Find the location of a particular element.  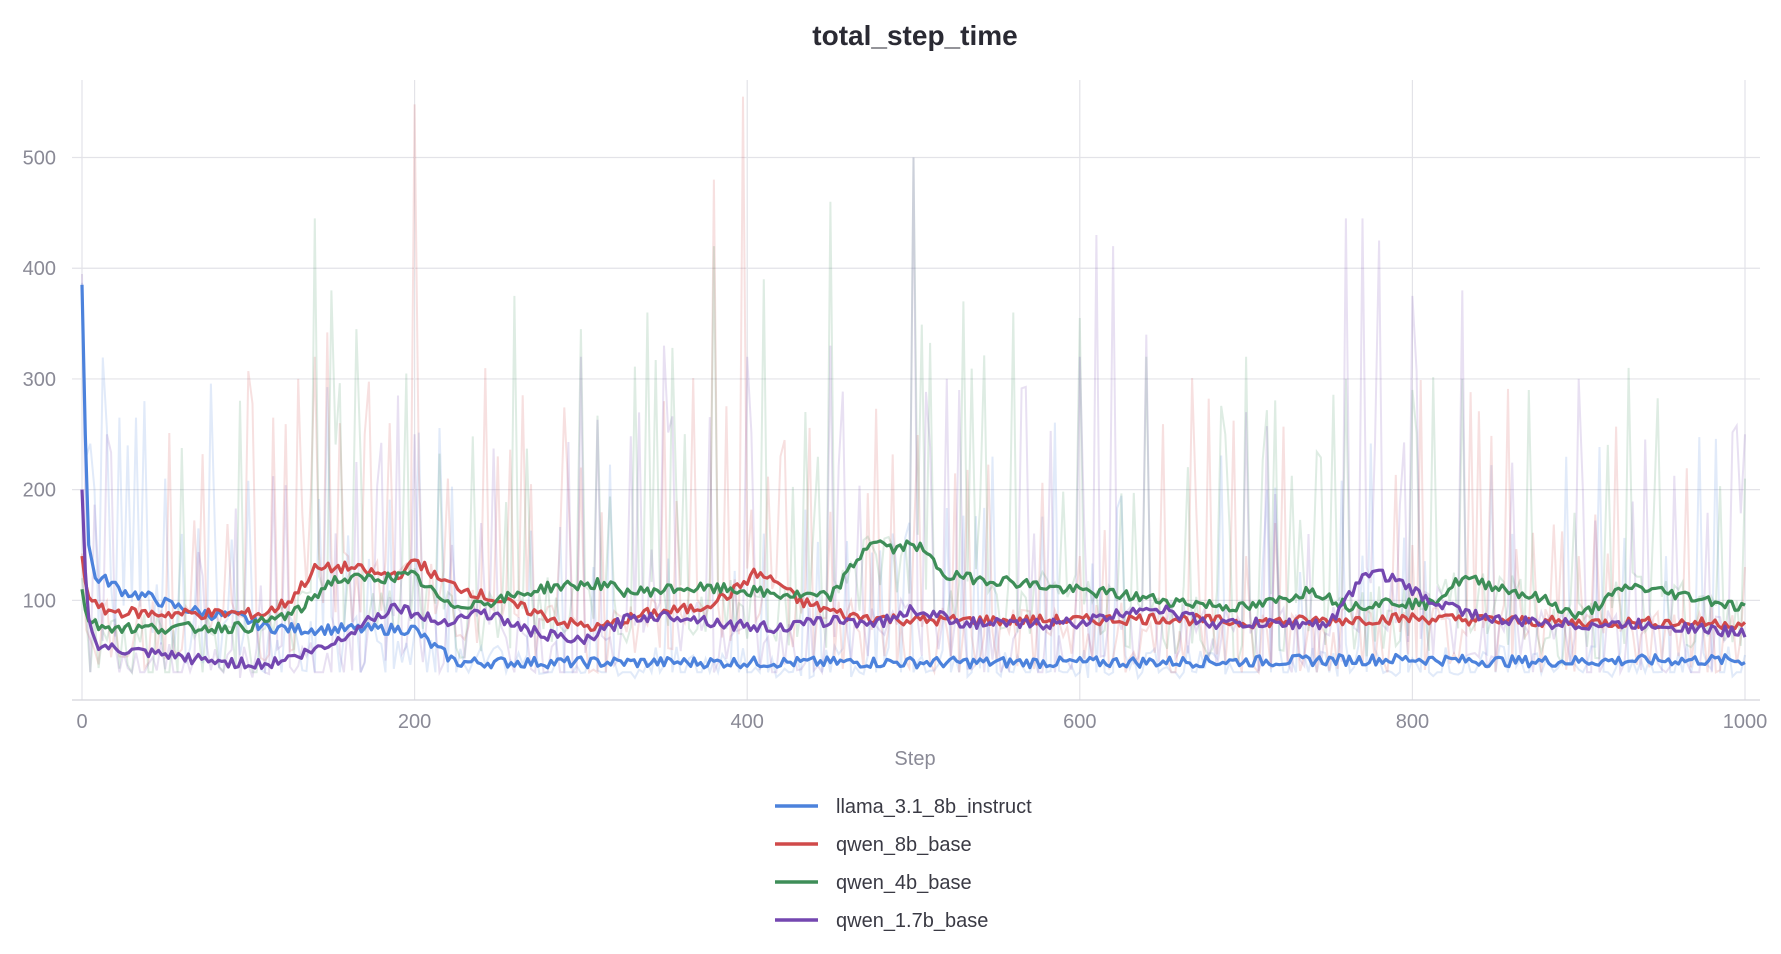

legend-label-2: qwen_4b_base is located at coordinates (904, 883).